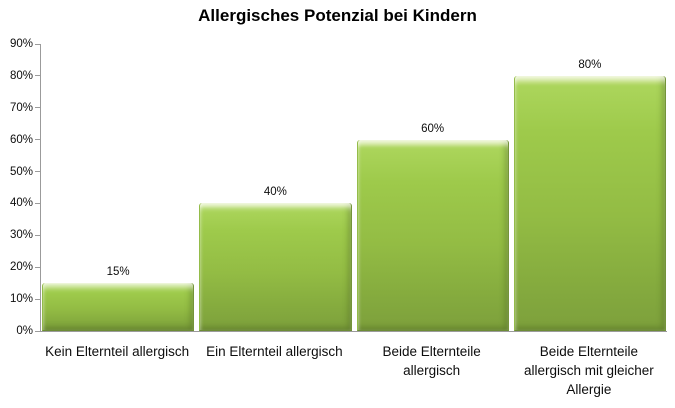 This screenshot has height=408, width=675. What do you see at coordinates (274, 351) in the screenshot?
I see `category-label: Ein Elternteil allergisch` at bounding box center [274, 351].